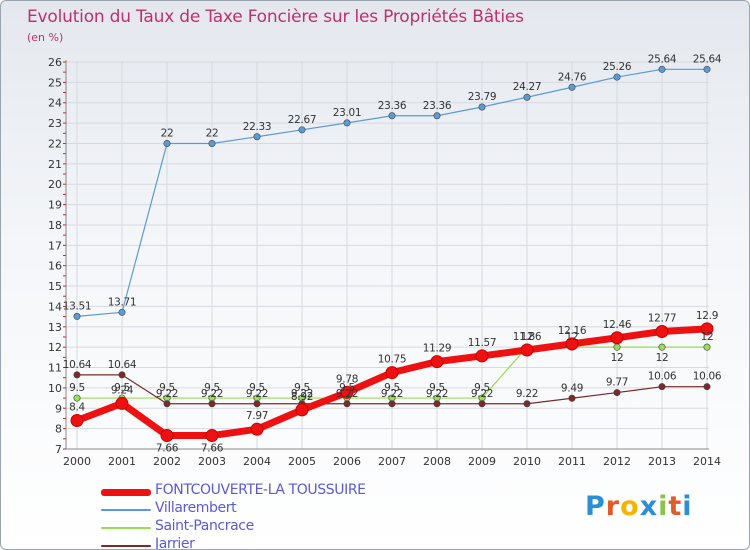 Image resolution: width=750 pixels, height=550 pixels. What do you see at coordinates (55, 164) in the screenshot?
I see `y-tick-label: 21` at bounding box center [55, 164].